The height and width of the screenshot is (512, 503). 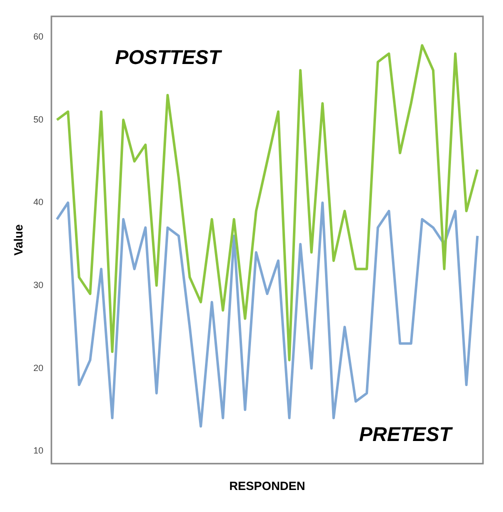 What do you see at coordinates (38, 285) in the screenshot?
I see `y-tick-label: 30` at bounding box center [38, 285].